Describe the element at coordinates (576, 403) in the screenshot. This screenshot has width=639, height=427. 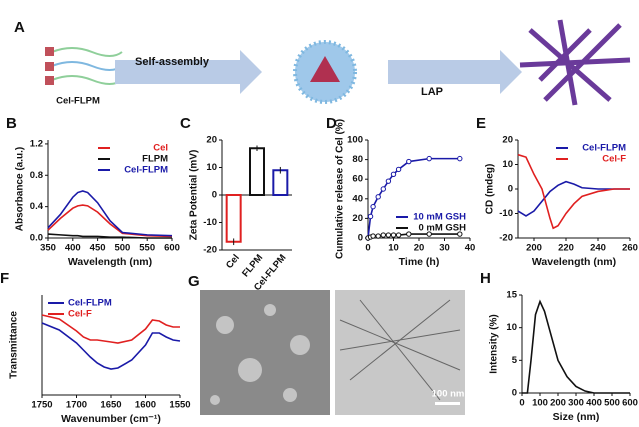
I see `x-tick-label: 300` at that location.